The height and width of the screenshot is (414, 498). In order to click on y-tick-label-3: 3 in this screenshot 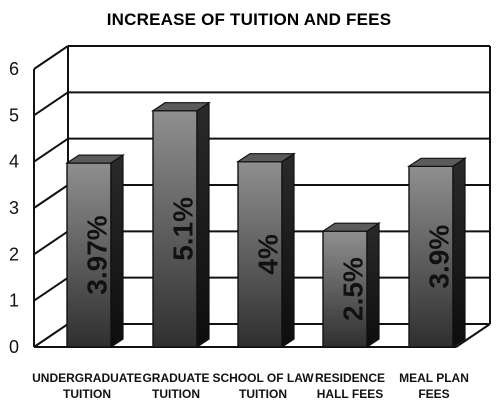, I will do `click(14, 208)`.